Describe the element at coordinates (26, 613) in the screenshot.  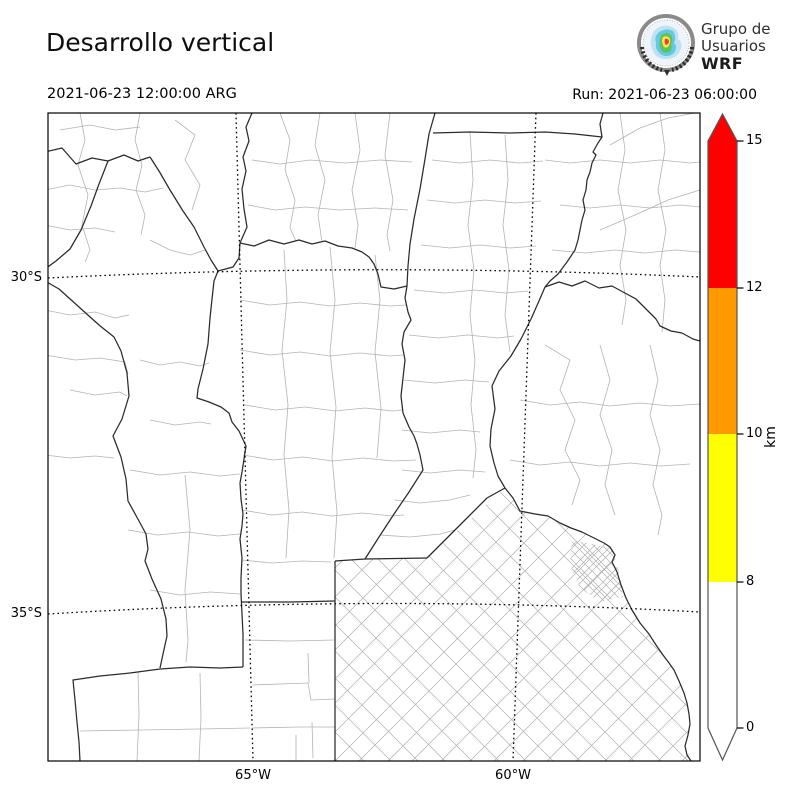
I see `lat-label-35s: 35°S` at that location.